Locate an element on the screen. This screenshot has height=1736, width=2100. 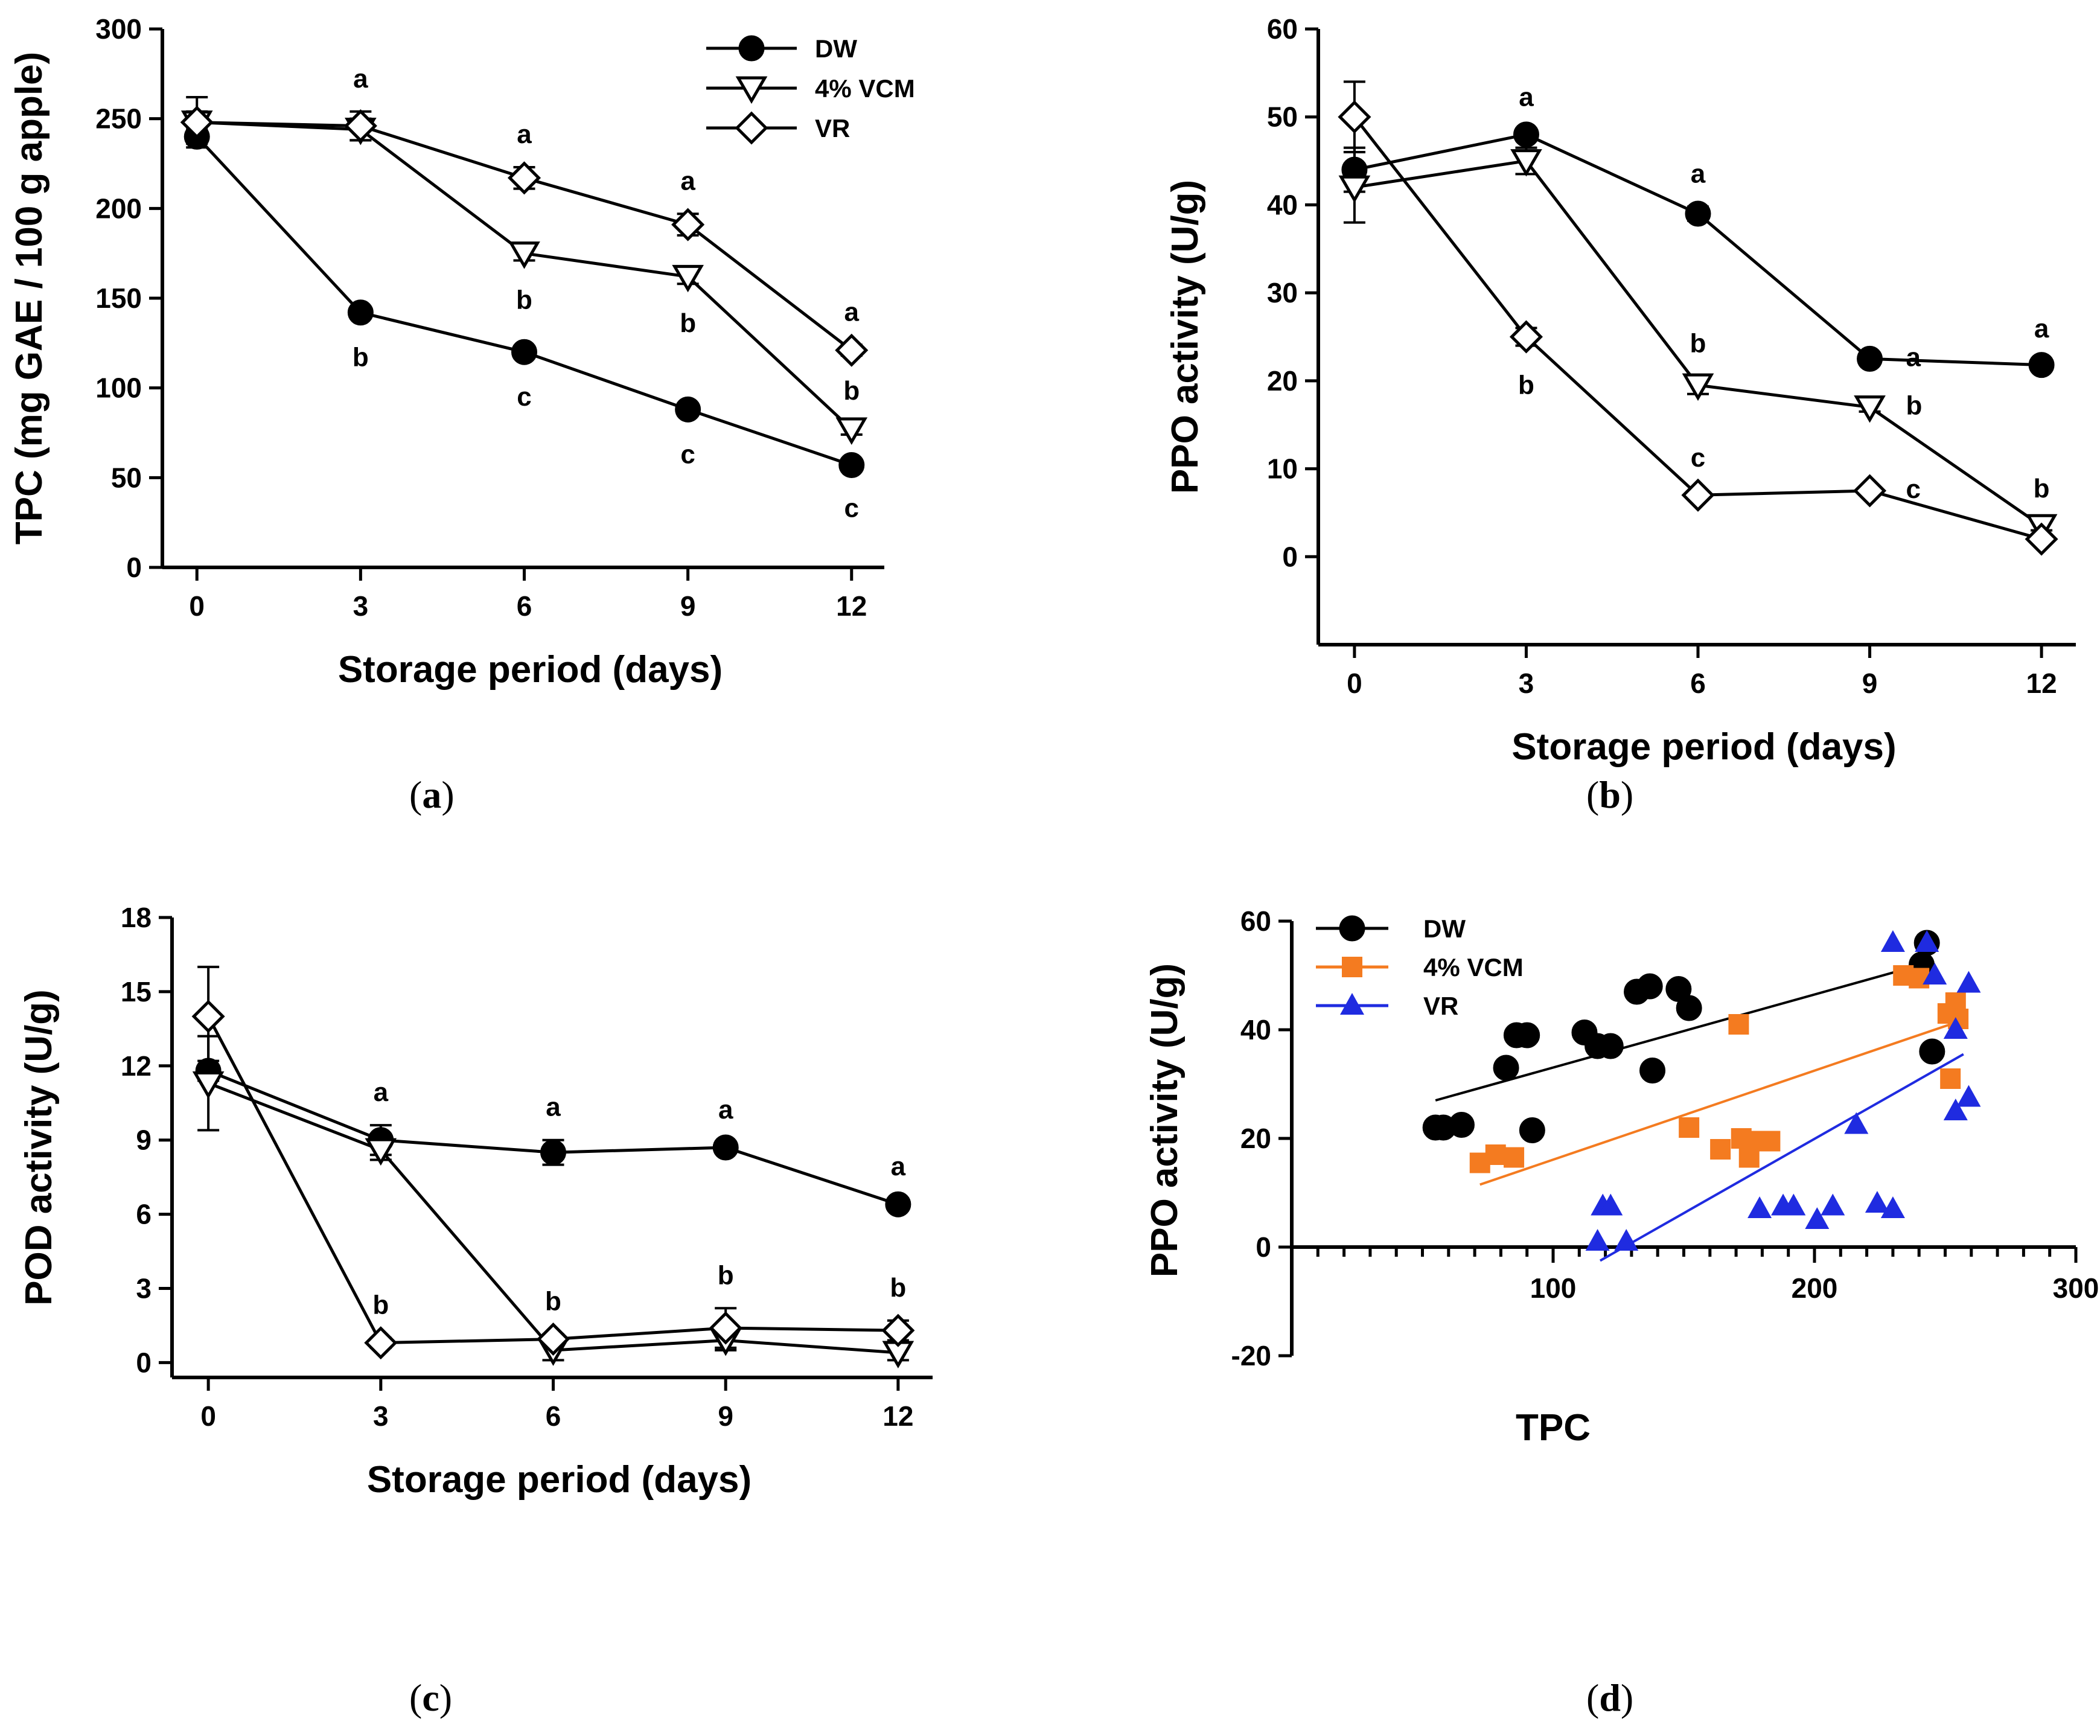
chart-d-y-tick-label: -20 is located at coordinates (1251, 1355).